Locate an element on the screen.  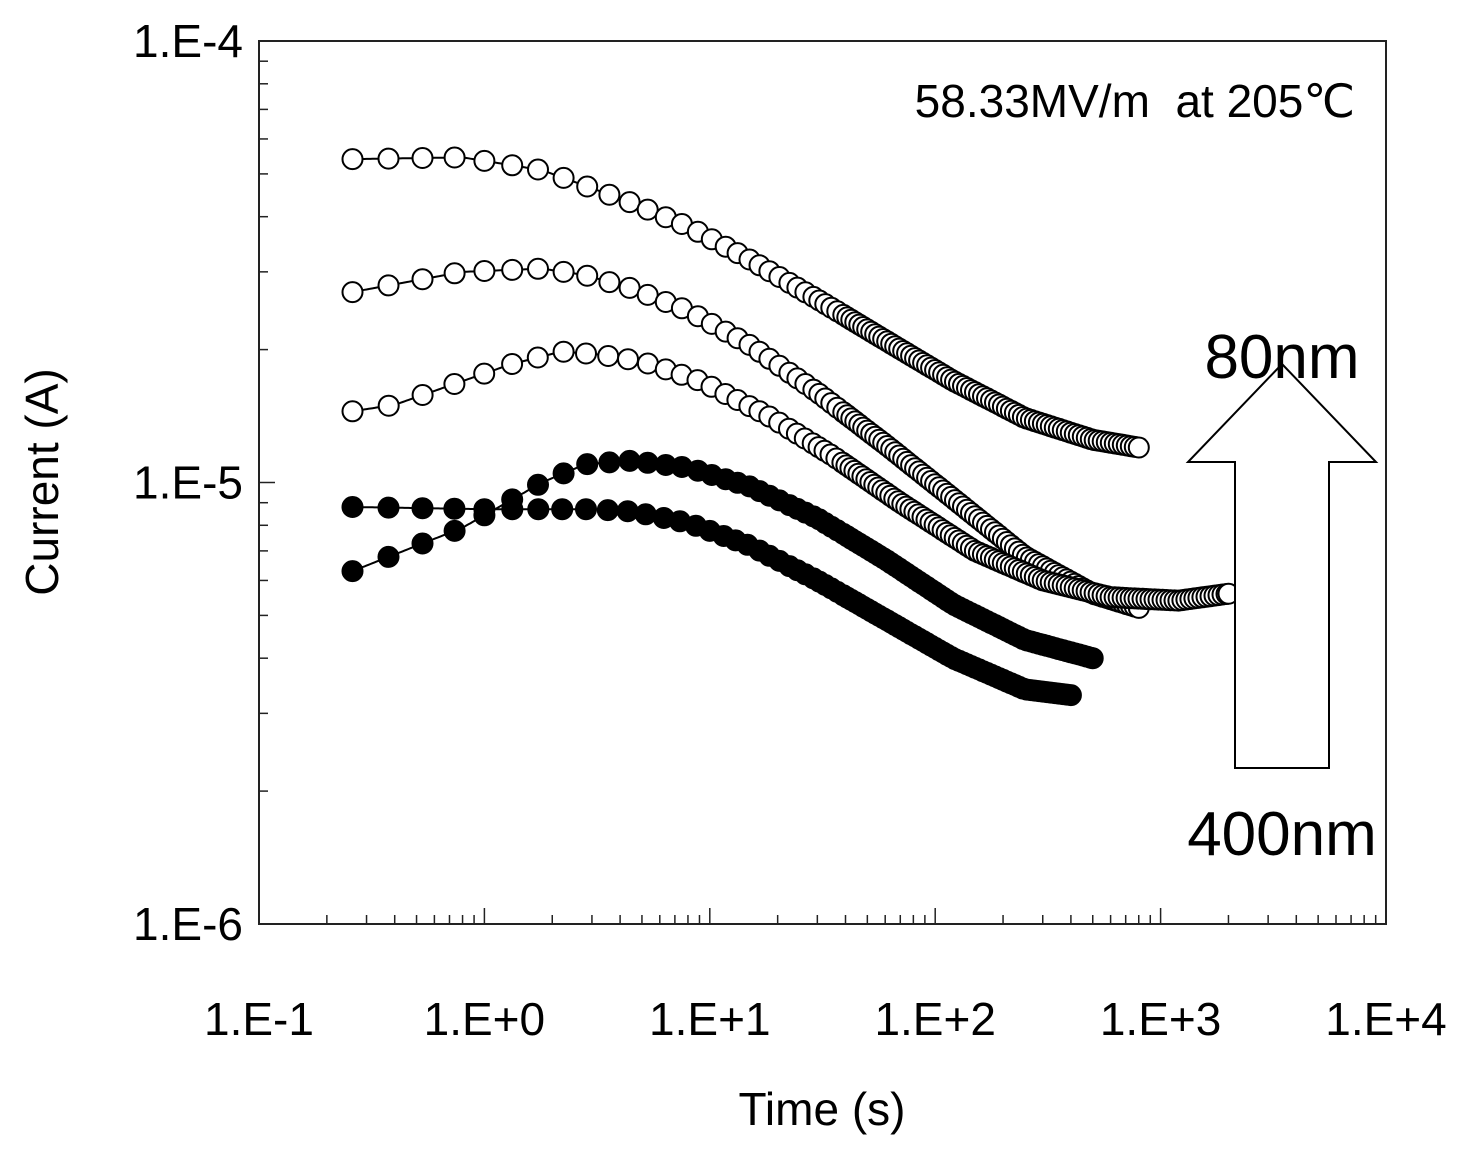
y-tick-label: 1.E-6 is located at coordinates (188, 924).